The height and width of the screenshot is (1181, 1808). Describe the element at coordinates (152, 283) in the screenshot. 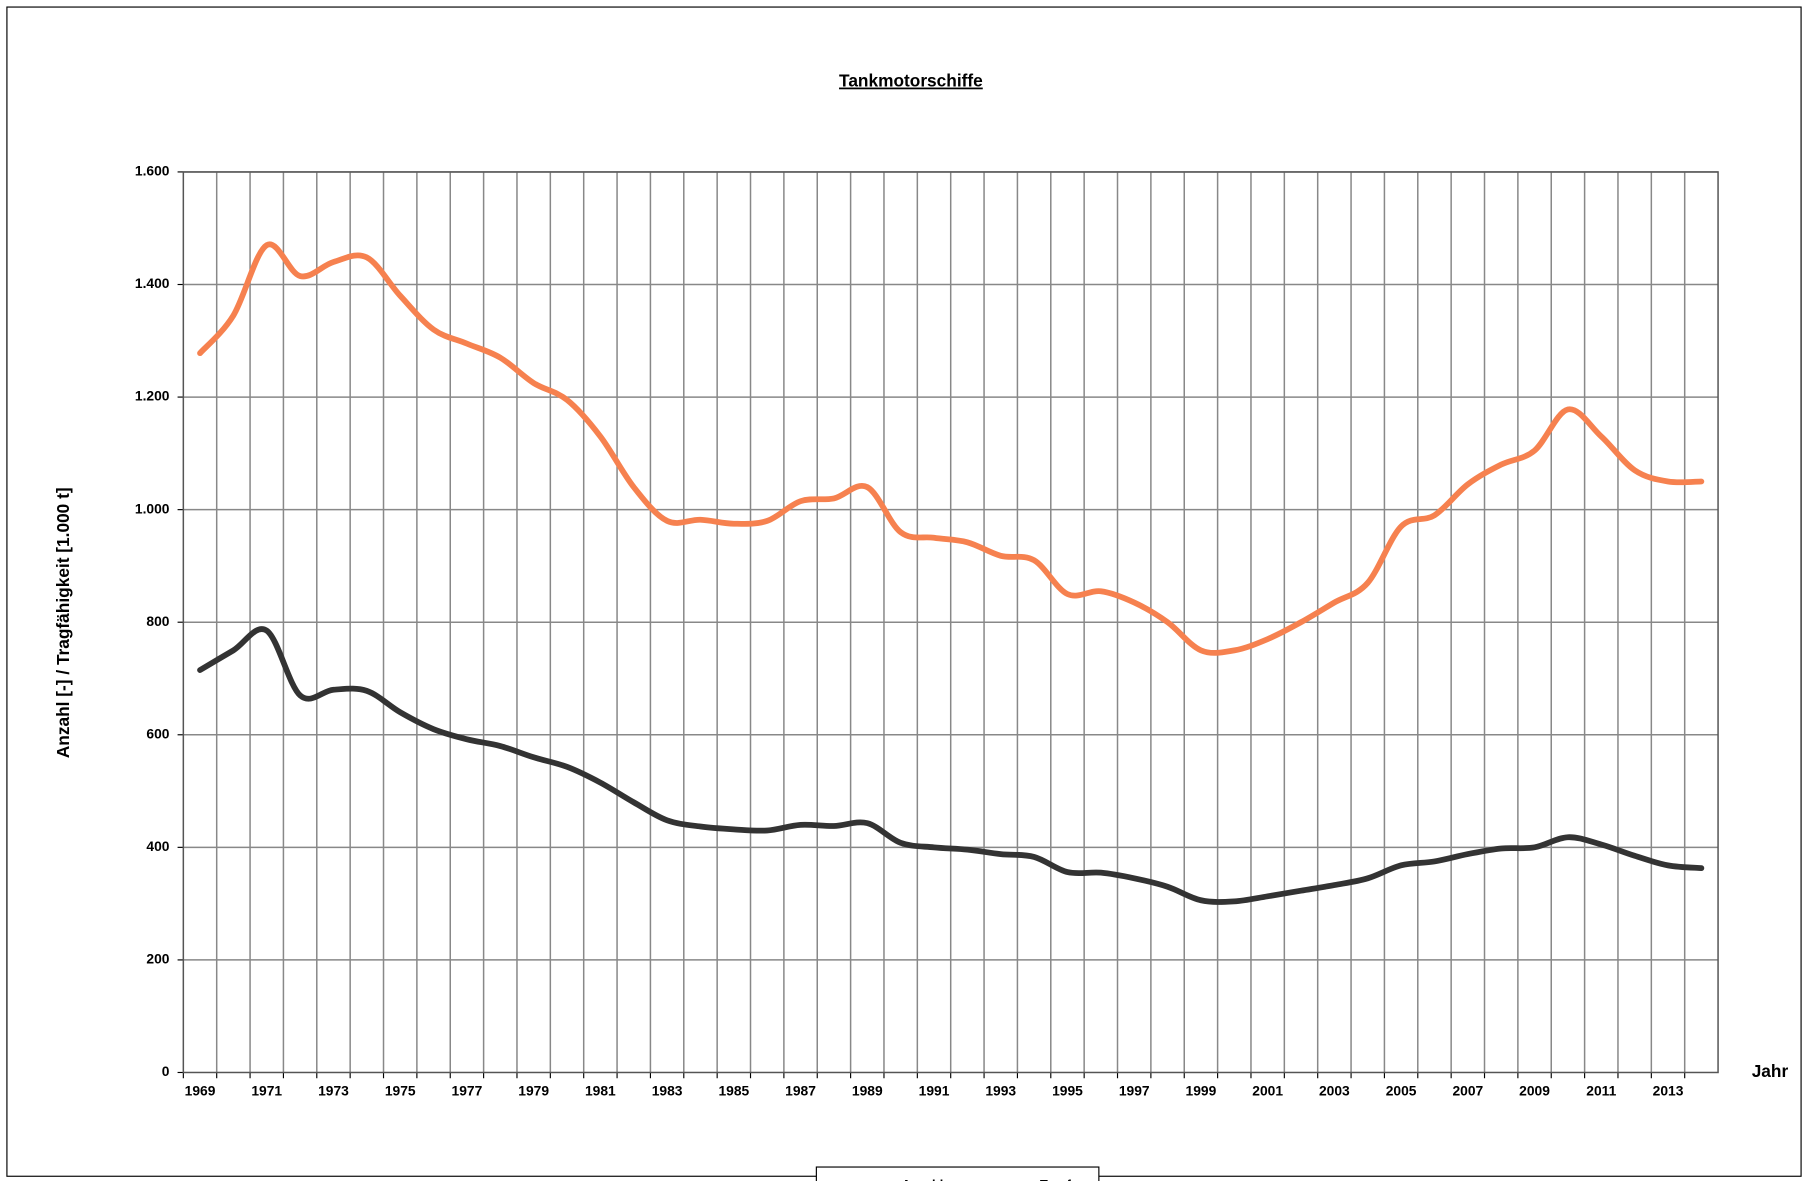

I see `y-tick-label: 1.400` at that location.